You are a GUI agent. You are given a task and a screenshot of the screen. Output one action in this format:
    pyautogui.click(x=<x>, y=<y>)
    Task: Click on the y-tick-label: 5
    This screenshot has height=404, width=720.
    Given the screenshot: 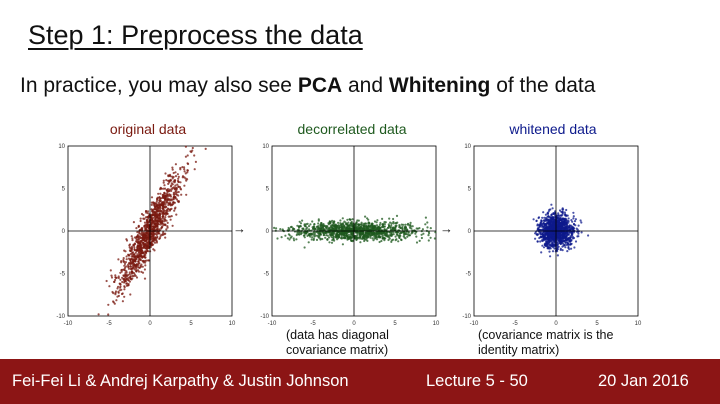 What is the action you would take?
    pyautogui.click(x=268, y=190)
    